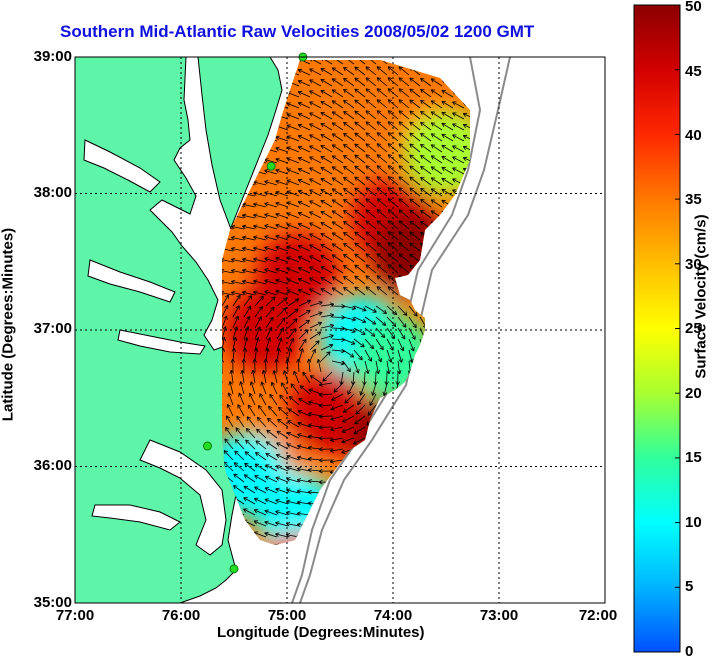  What do you see at coordinates (689, 651) in the screenshot?
I see `colorbar-tick-label: 0` at bounding box center [689, 651].